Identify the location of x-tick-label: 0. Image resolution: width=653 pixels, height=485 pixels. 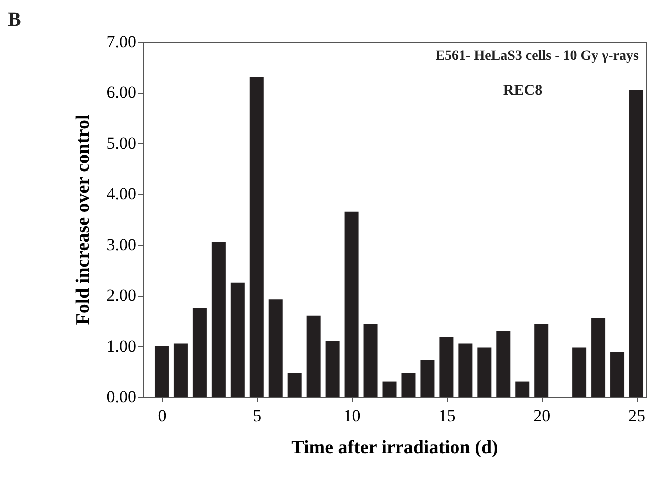
(162, 416).